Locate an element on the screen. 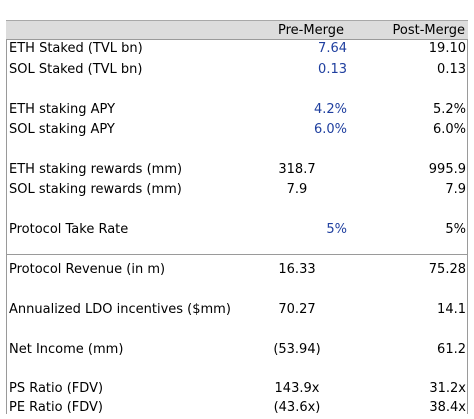 Image resolution: width=474 pixels, height=419 pixels. pre-merge-value: 6.0% is located at coordinates (330, 129).